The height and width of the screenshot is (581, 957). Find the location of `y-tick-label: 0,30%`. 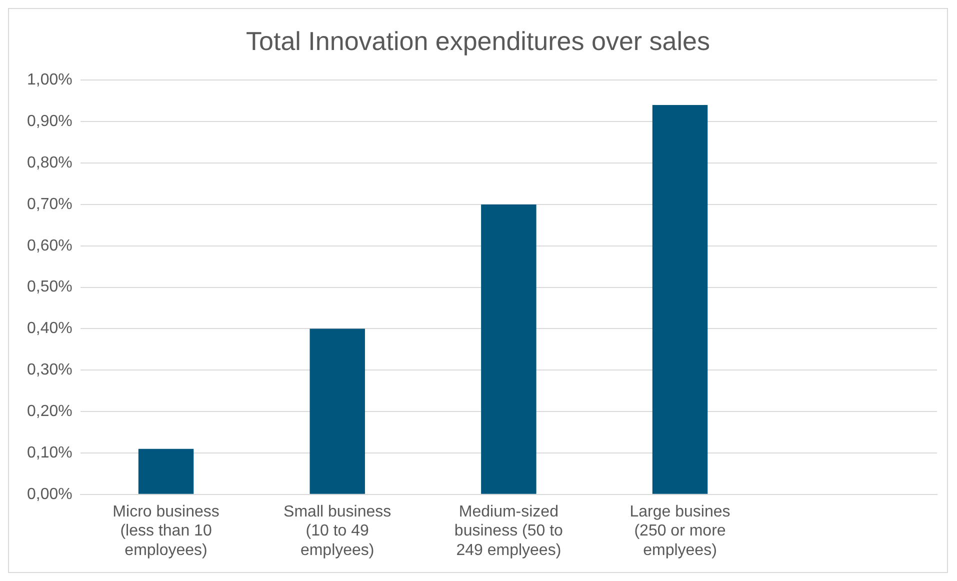

y-tick-label: 0,30% is located at coordinates (49, 370).